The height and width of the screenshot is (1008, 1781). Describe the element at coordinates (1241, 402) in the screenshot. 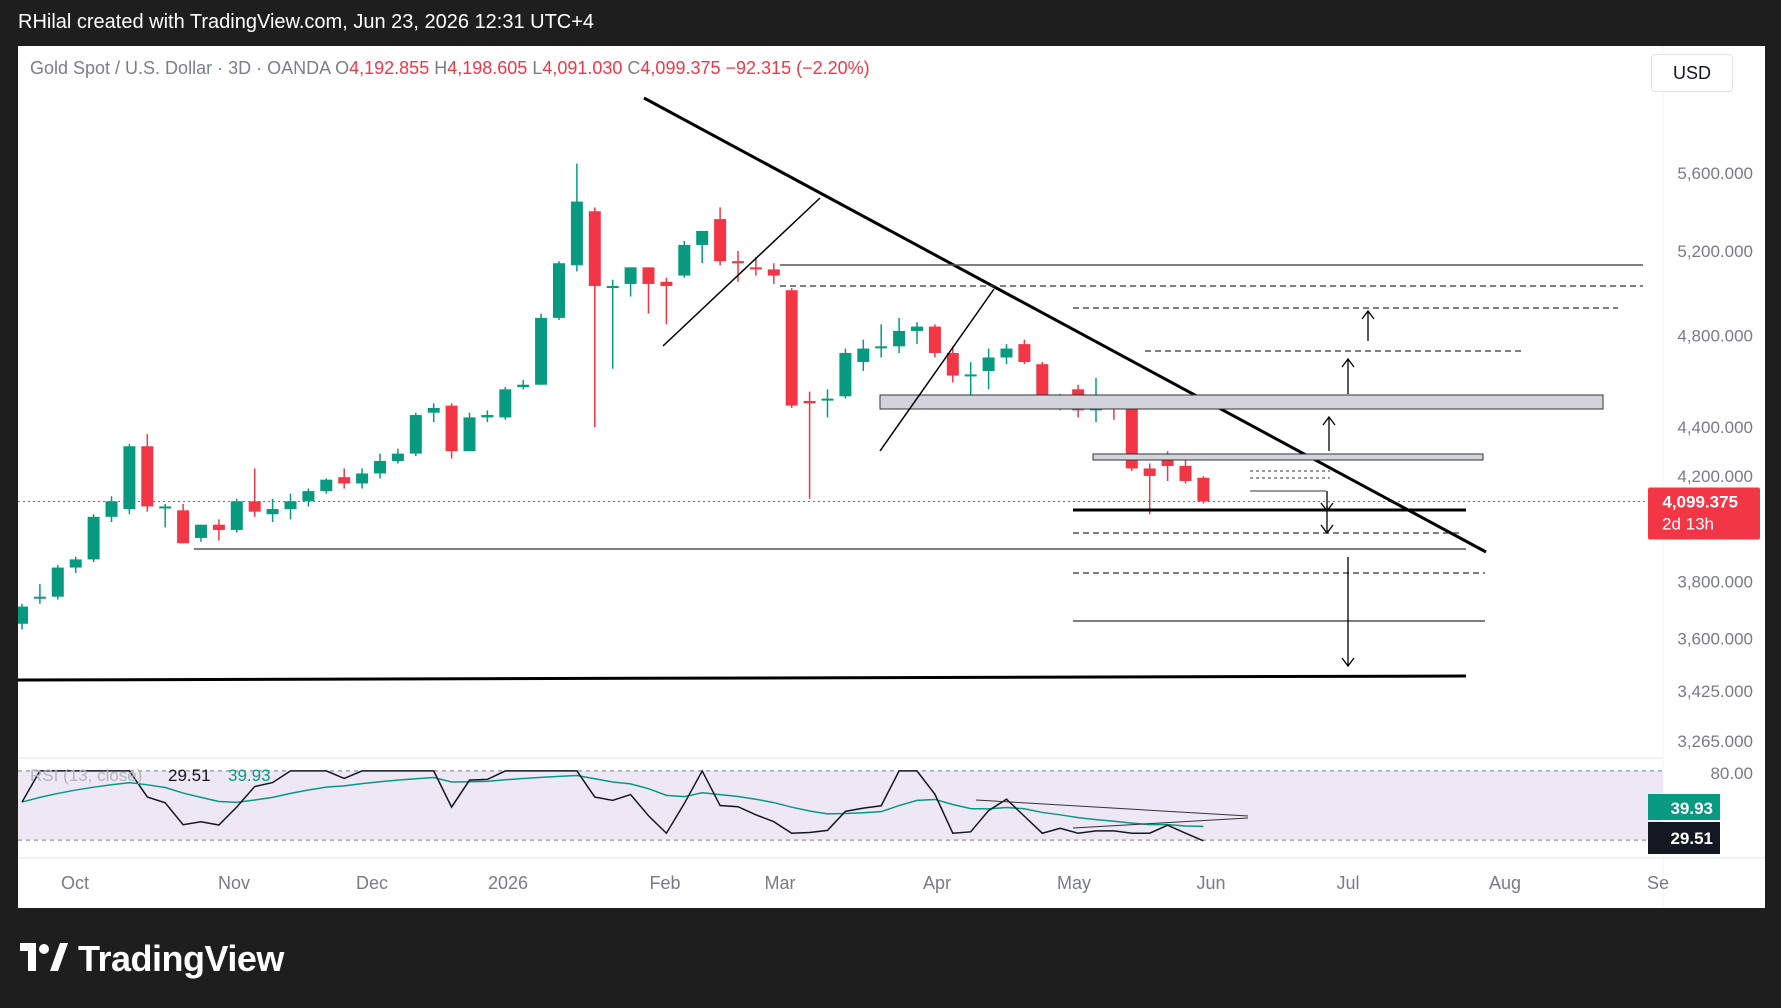

I see `resistance-zone` at that location.